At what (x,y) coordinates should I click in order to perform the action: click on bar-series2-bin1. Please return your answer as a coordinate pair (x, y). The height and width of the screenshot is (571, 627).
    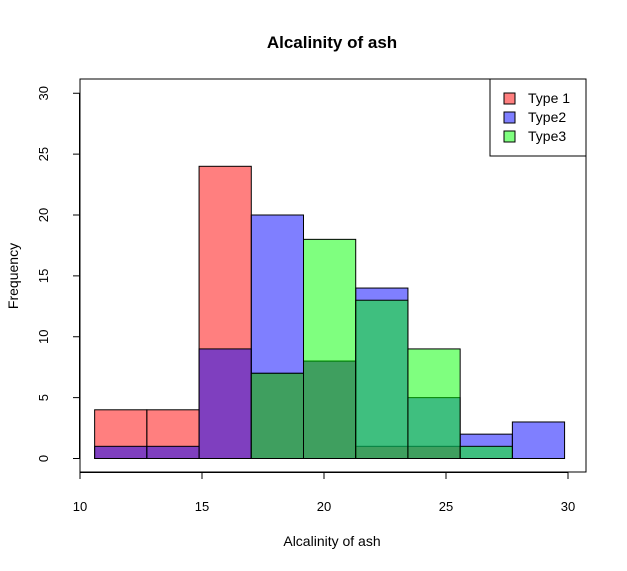
    Looking at the image, I should click on (121, 452).